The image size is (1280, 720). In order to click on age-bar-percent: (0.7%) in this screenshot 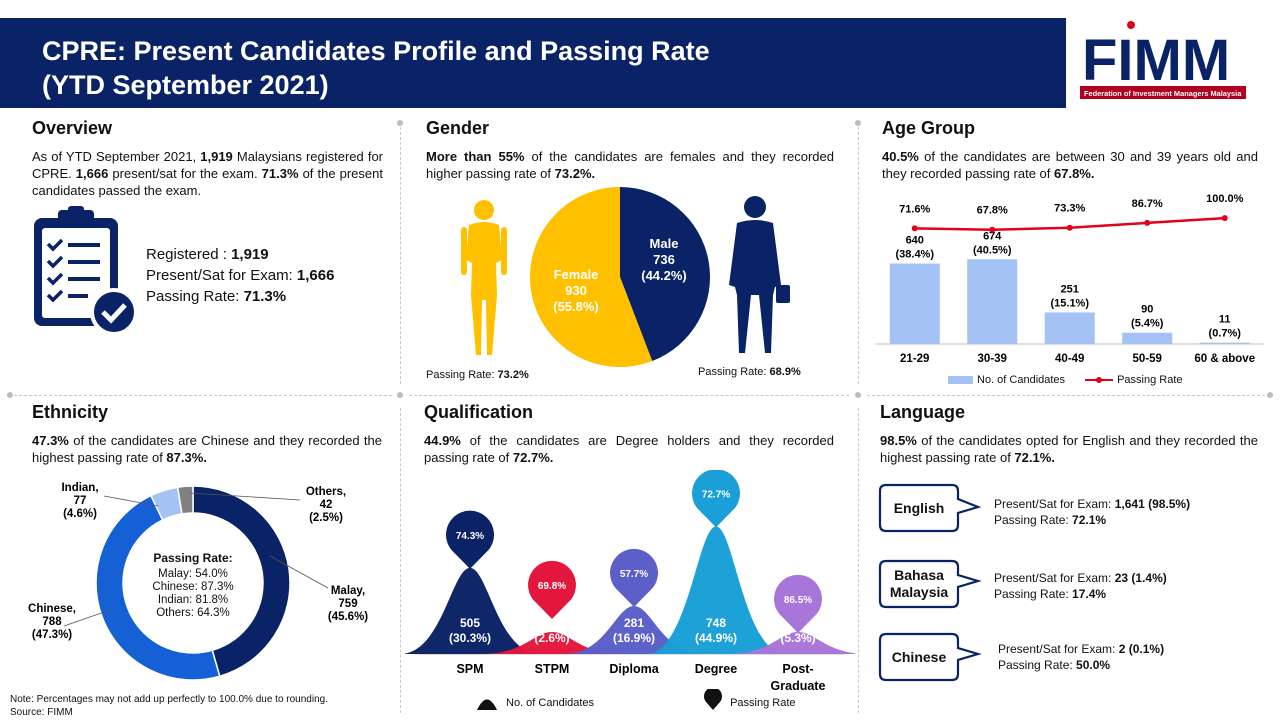, I will do `click(1225, 334)`.